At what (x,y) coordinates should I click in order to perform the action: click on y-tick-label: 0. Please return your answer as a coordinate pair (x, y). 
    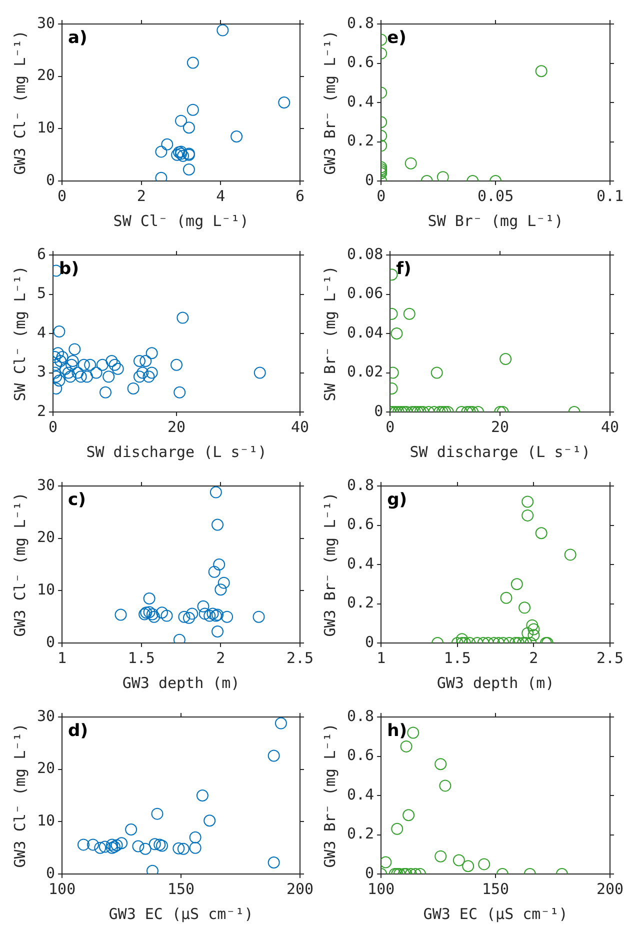
    Looking at the image, I should click on (51, 641).